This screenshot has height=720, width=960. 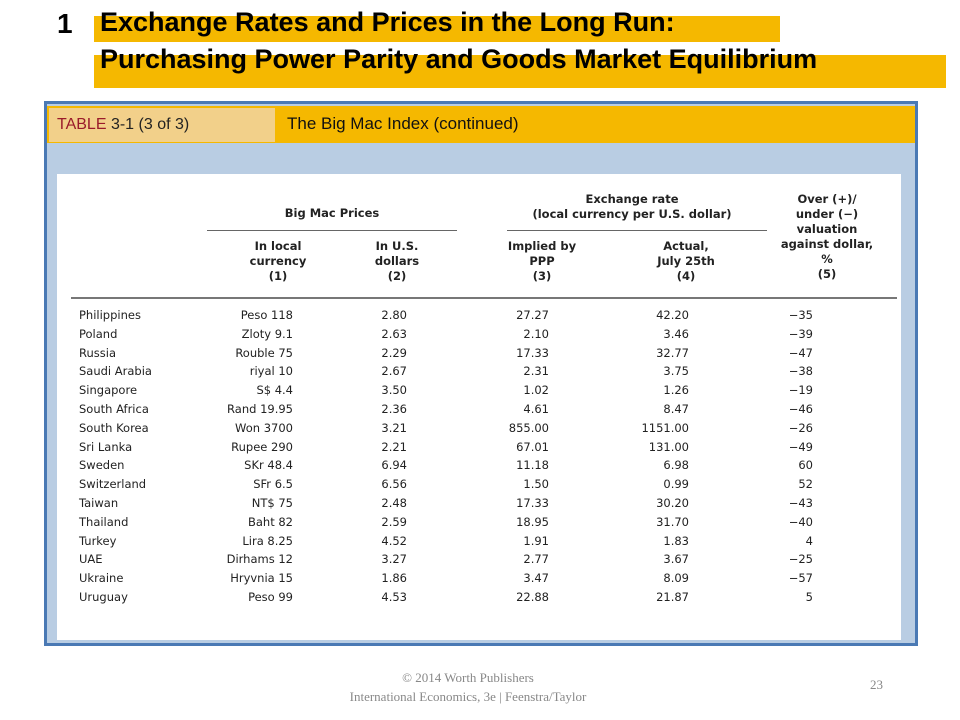 What do you see at coordinates (65, 23) in the screenshot?
I see `slide-number: 1` at bounding box center [65, 23].